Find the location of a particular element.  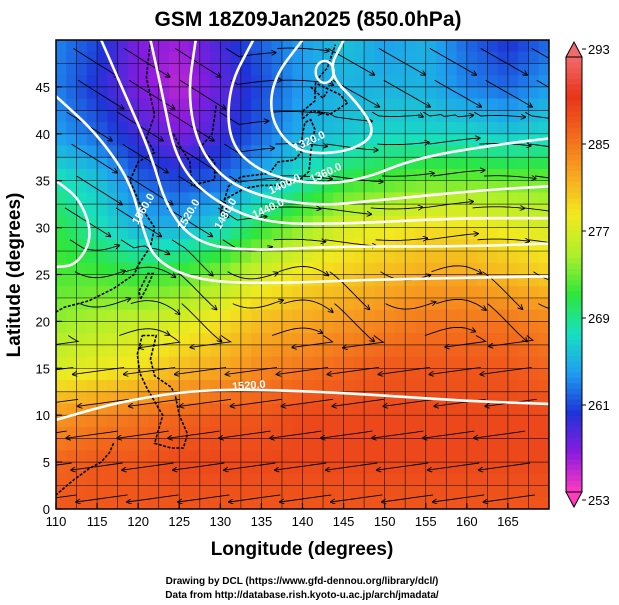

chart-title: GSM 18Z09Jan2025 (850.0hPa) is located at coordinates (307, 19).